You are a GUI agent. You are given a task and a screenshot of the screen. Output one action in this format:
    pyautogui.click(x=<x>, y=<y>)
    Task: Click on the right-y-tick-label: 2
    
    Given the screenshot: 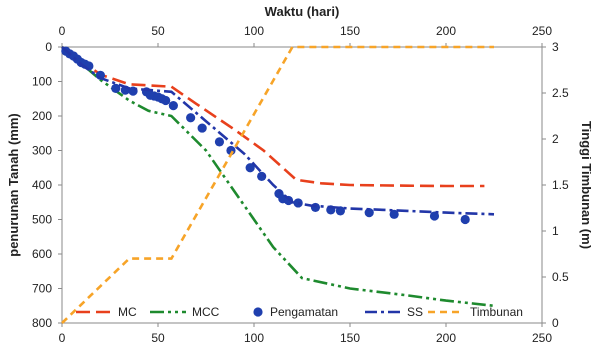 What is the action you would take?
    pyautogui.click(x=555, y=139)
    